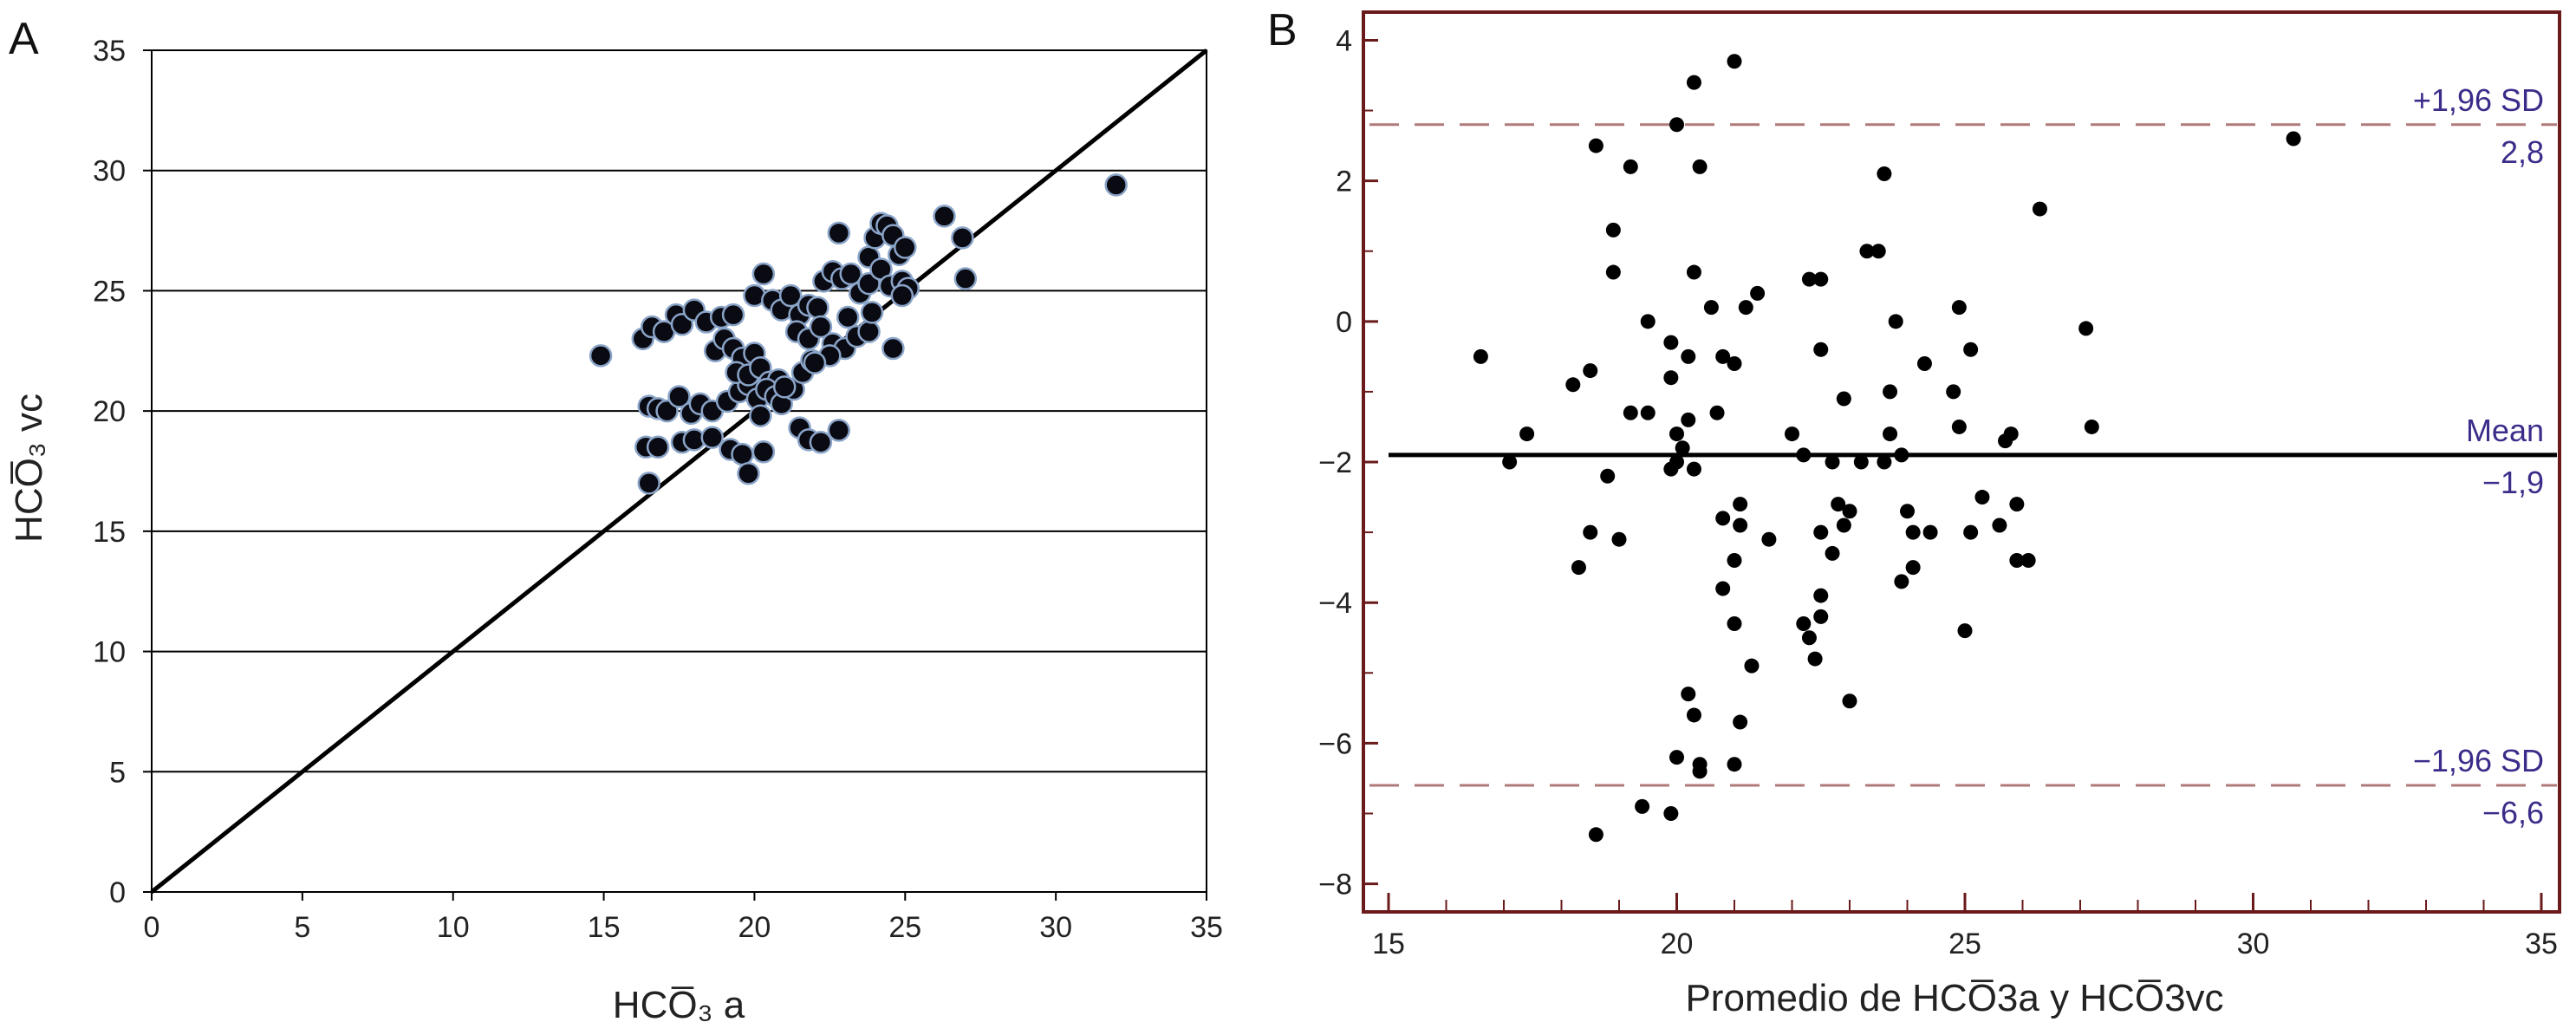 This screenshot has width=2576, height=1035. I want to click on y-tick-label: 5, so click(118, 772).